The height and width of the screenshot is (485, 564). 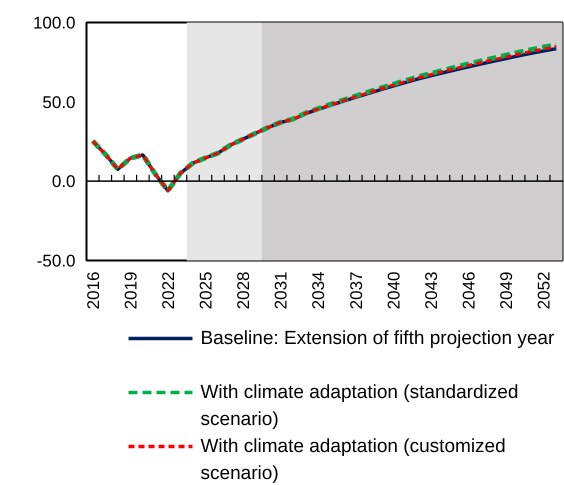 What do you see at coordinates (93, 290) in the screenshot?
I see `x-tick-label: 2016` at bounding box center [93, 290].